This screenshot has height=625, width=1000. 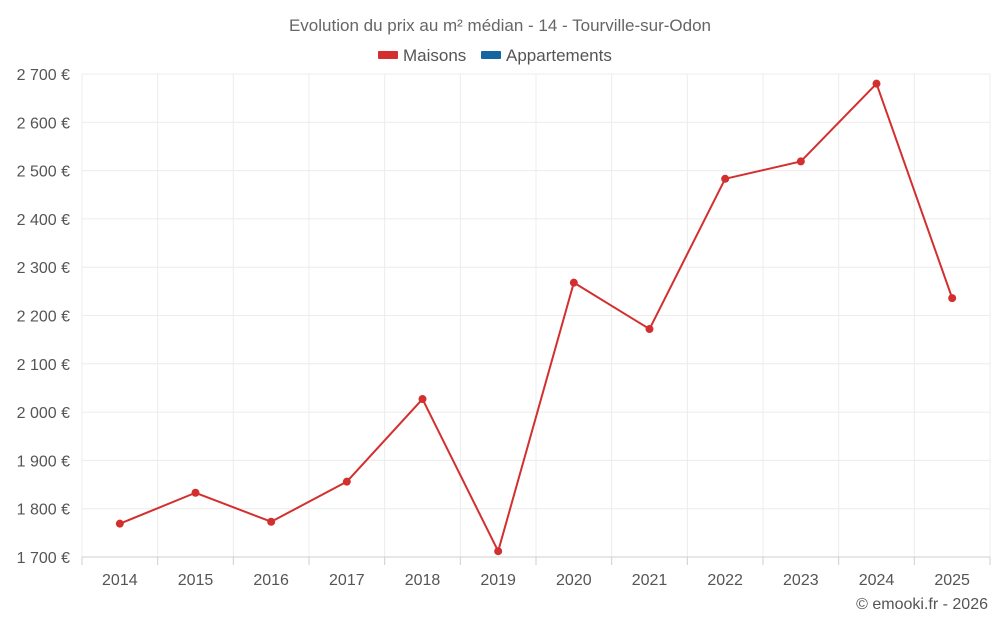 What do you see at coordinates (195, 492) in the screenshot?
I see `data-point-maisons-2015` at bounding box center [195, 492].